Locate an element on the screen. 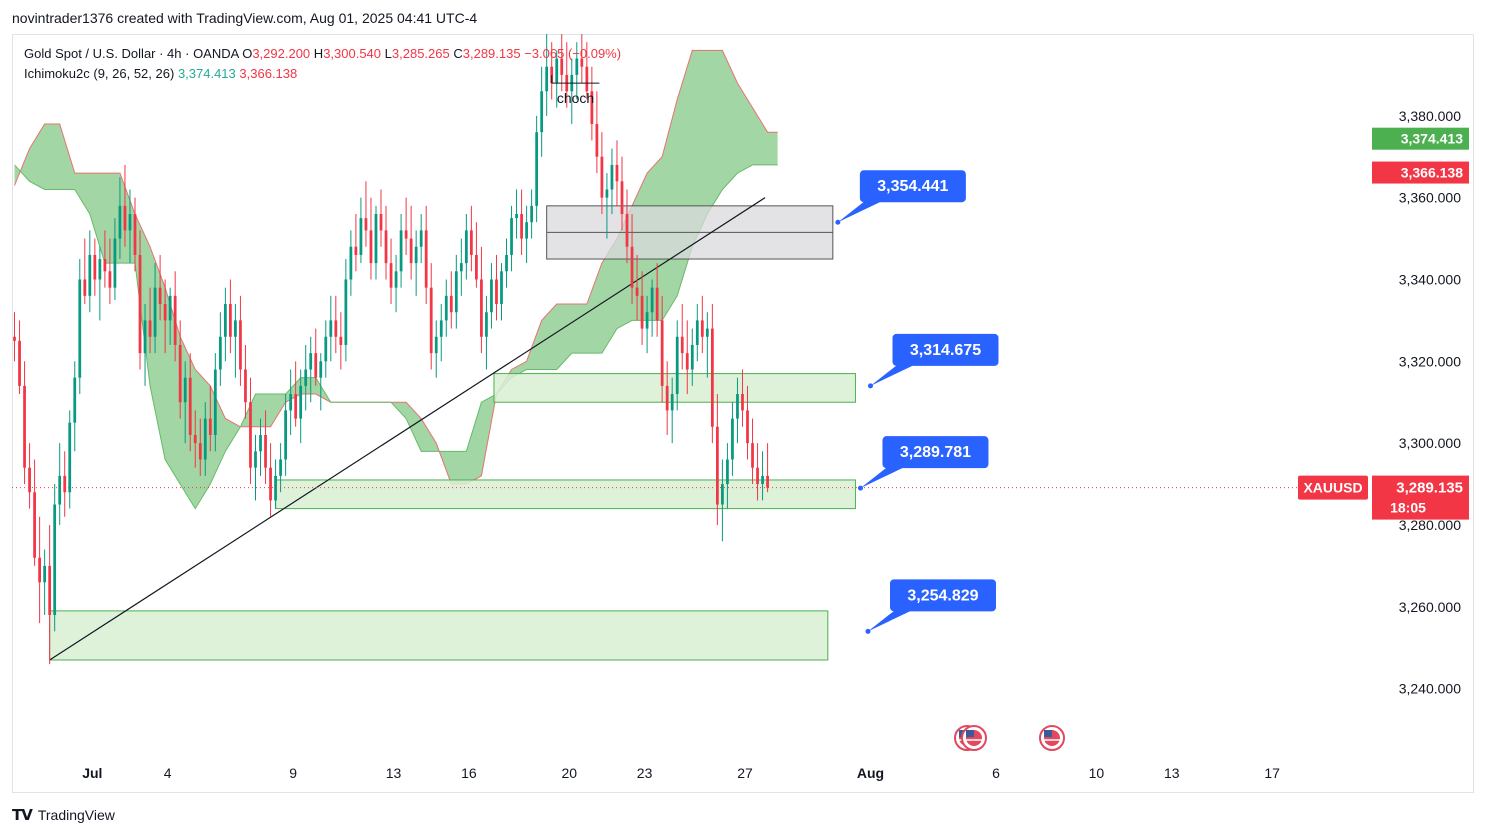  x-tick-label: 10 is located at coordinates (1097, 773).